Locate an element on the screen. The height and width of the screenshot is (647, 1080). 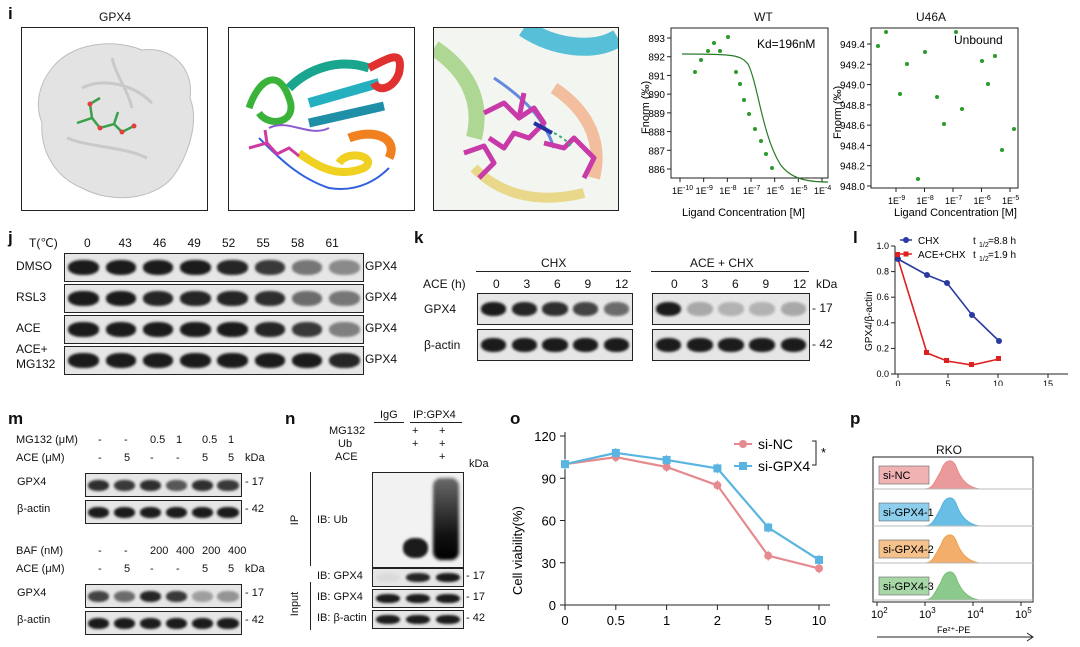
l-legend-chx-thalf-t: t is located at coordinates (974, 241).